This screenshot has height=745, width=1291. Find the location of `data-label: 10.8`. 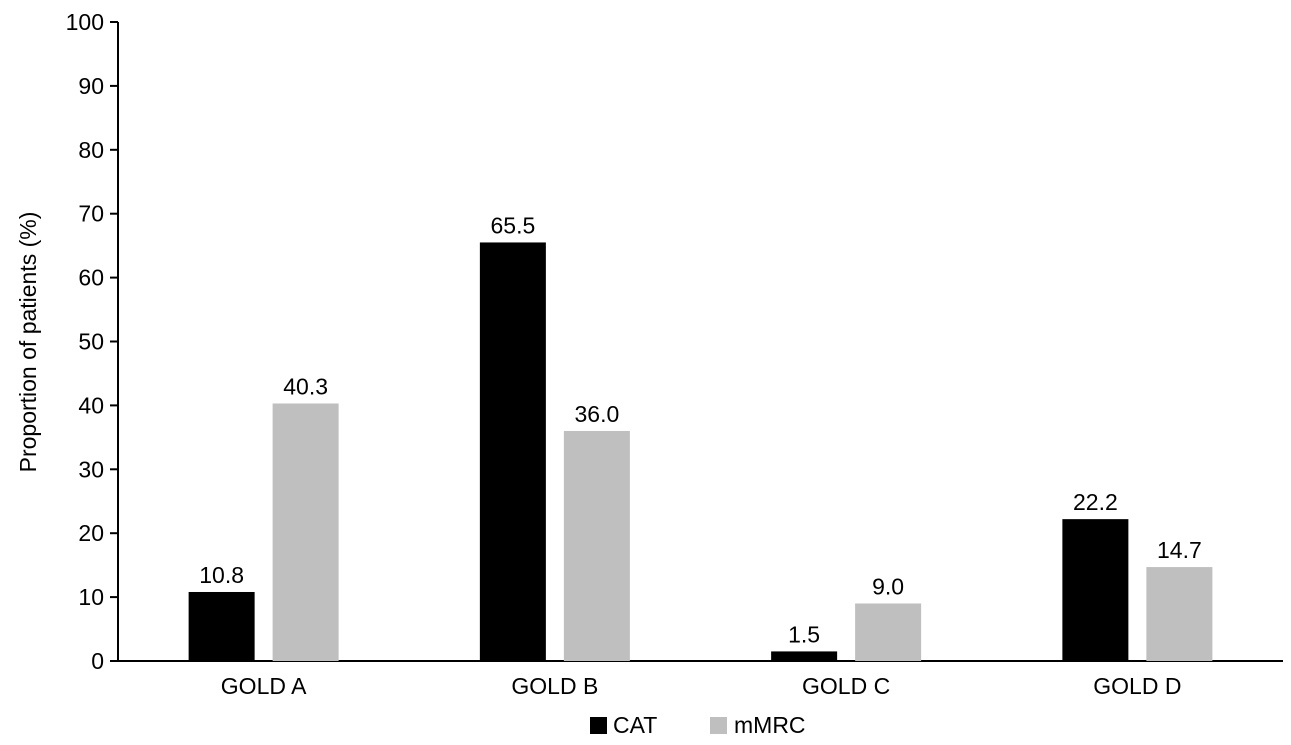

data-label: 10.8 is located at coordinates (221, 575).